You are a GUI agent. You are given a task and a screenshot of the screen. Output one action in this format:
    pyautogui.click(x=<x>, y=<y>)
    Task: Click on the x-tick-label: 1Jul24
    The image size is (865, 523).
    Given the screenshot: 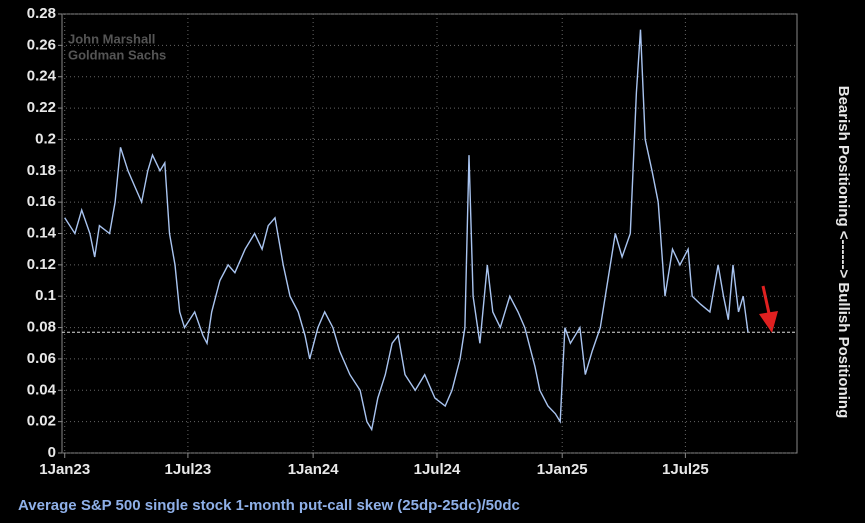 What is the action you would take?
    pyautogui.click(x=437, y=469)
    